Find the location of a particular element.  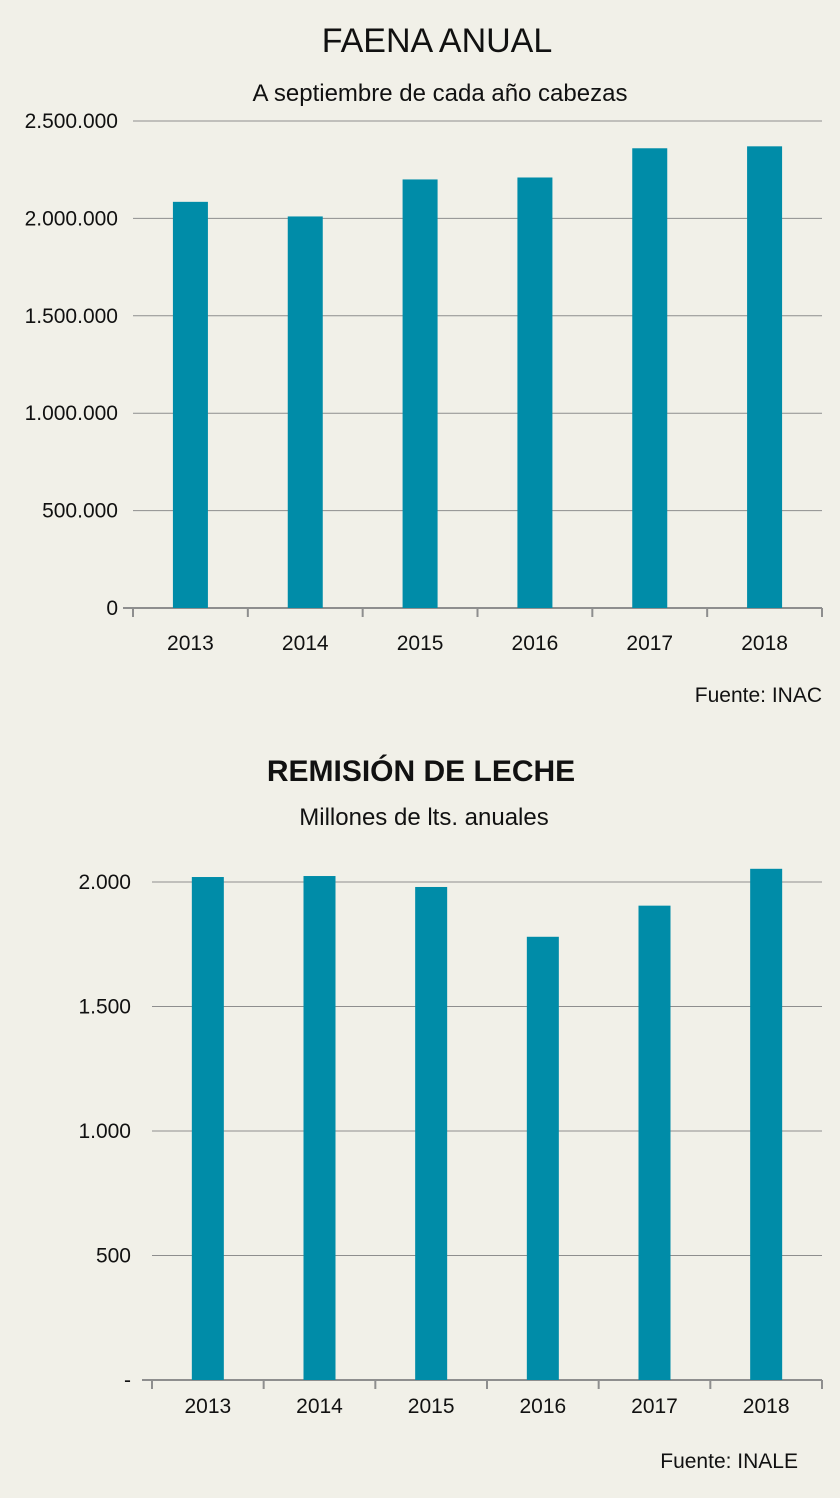

y-tick-label: 500 is located at coordinates (113, 1256).